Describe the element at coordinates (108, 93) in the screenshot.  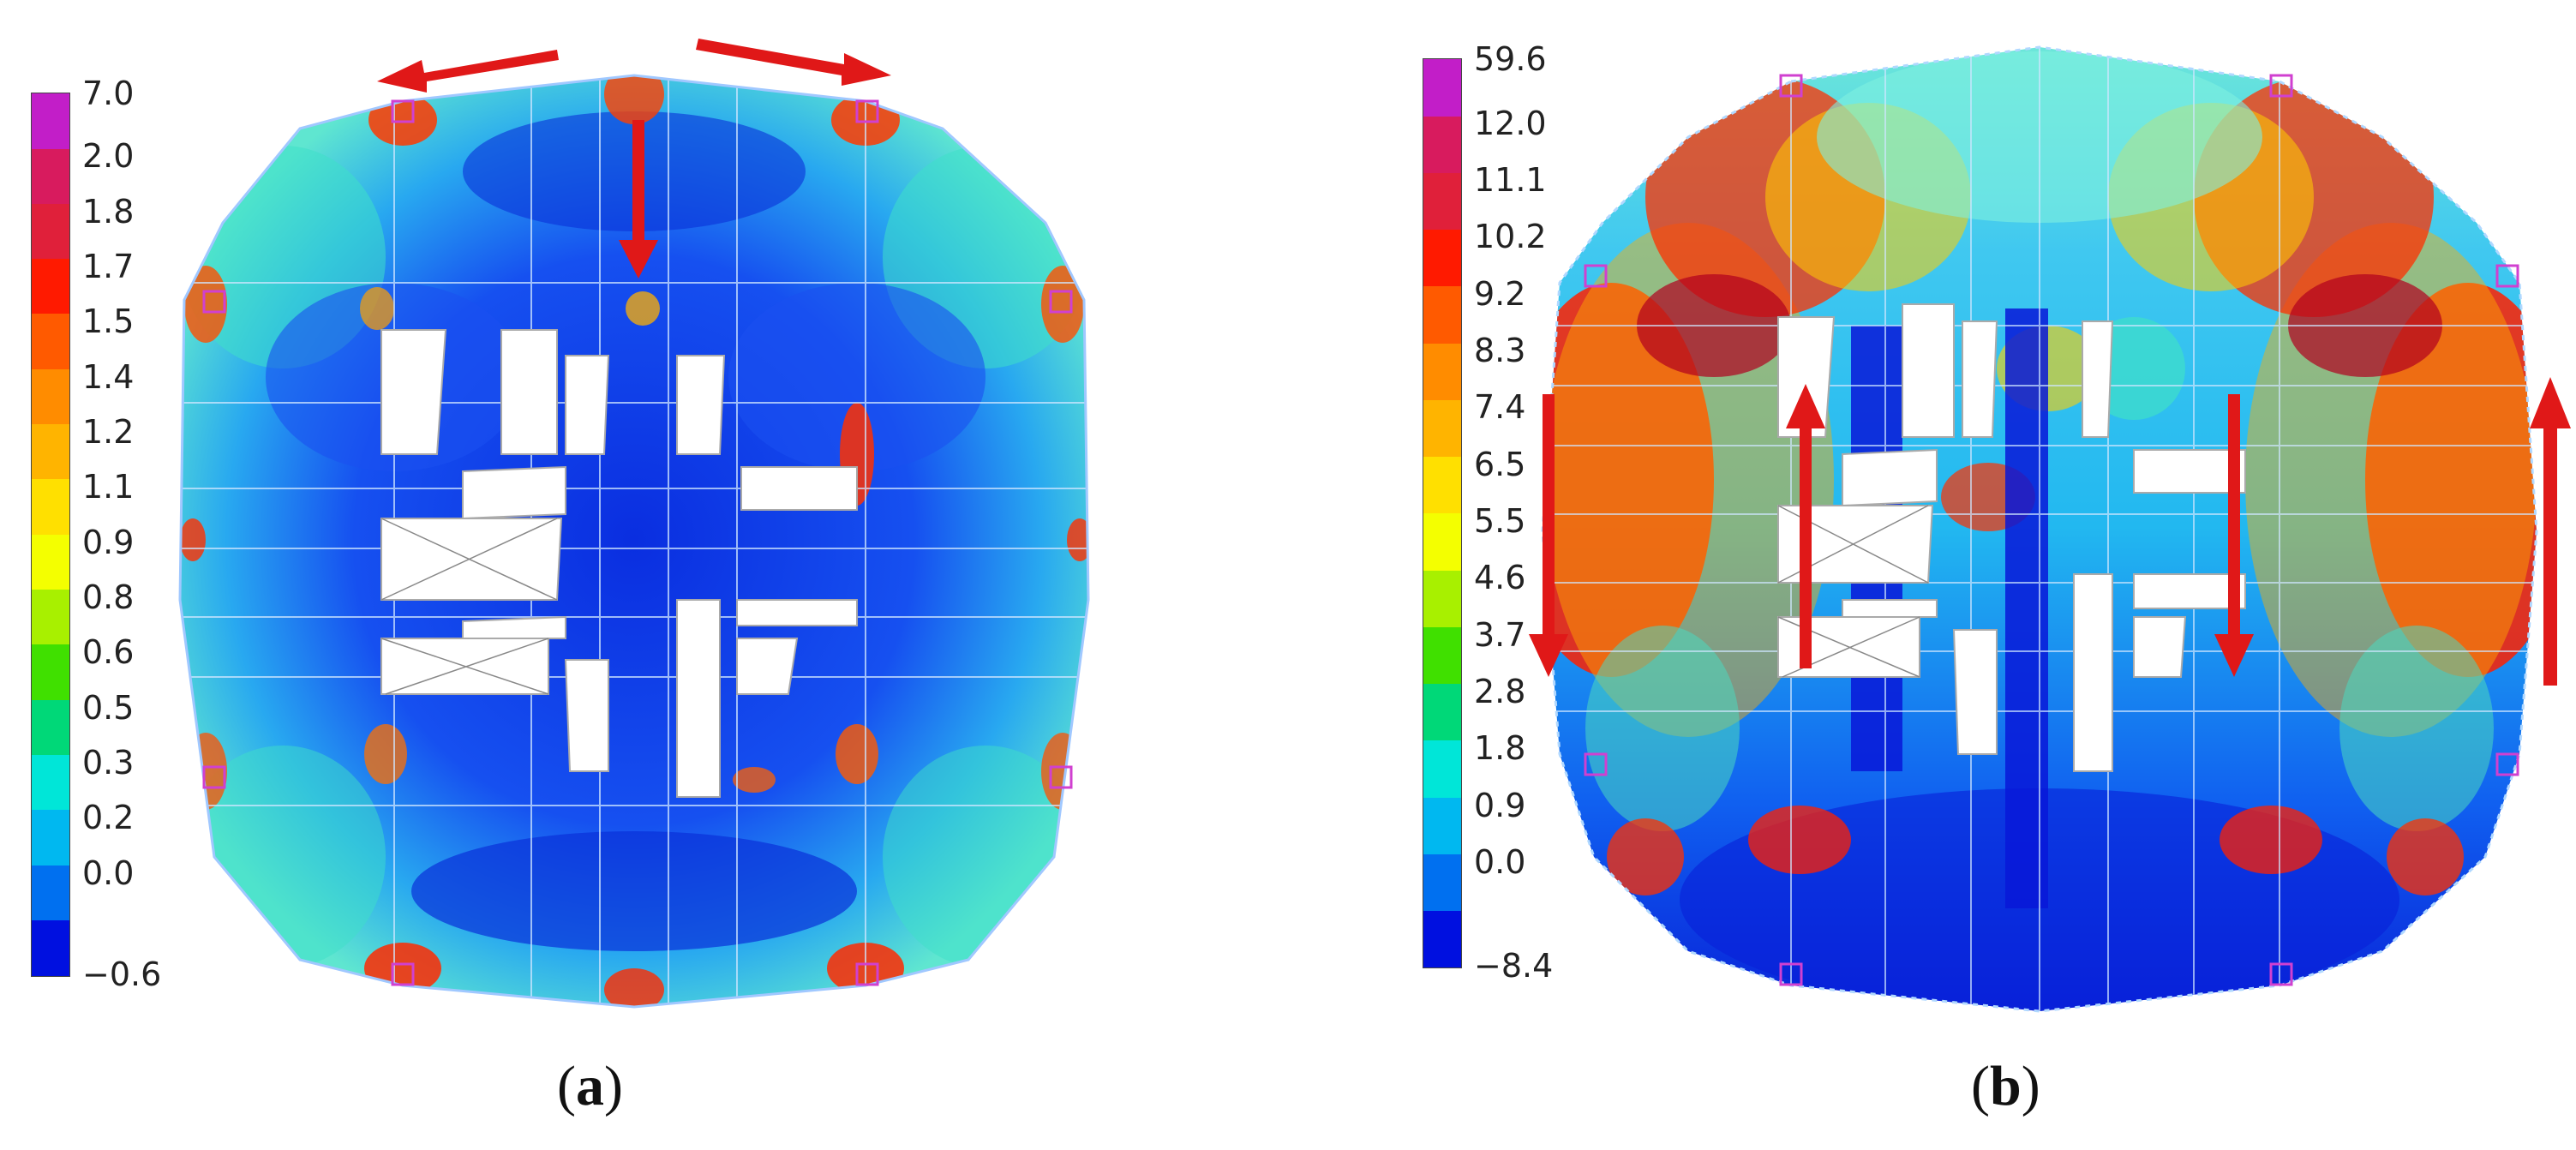
I see `legend-label: 7.0` at that location.